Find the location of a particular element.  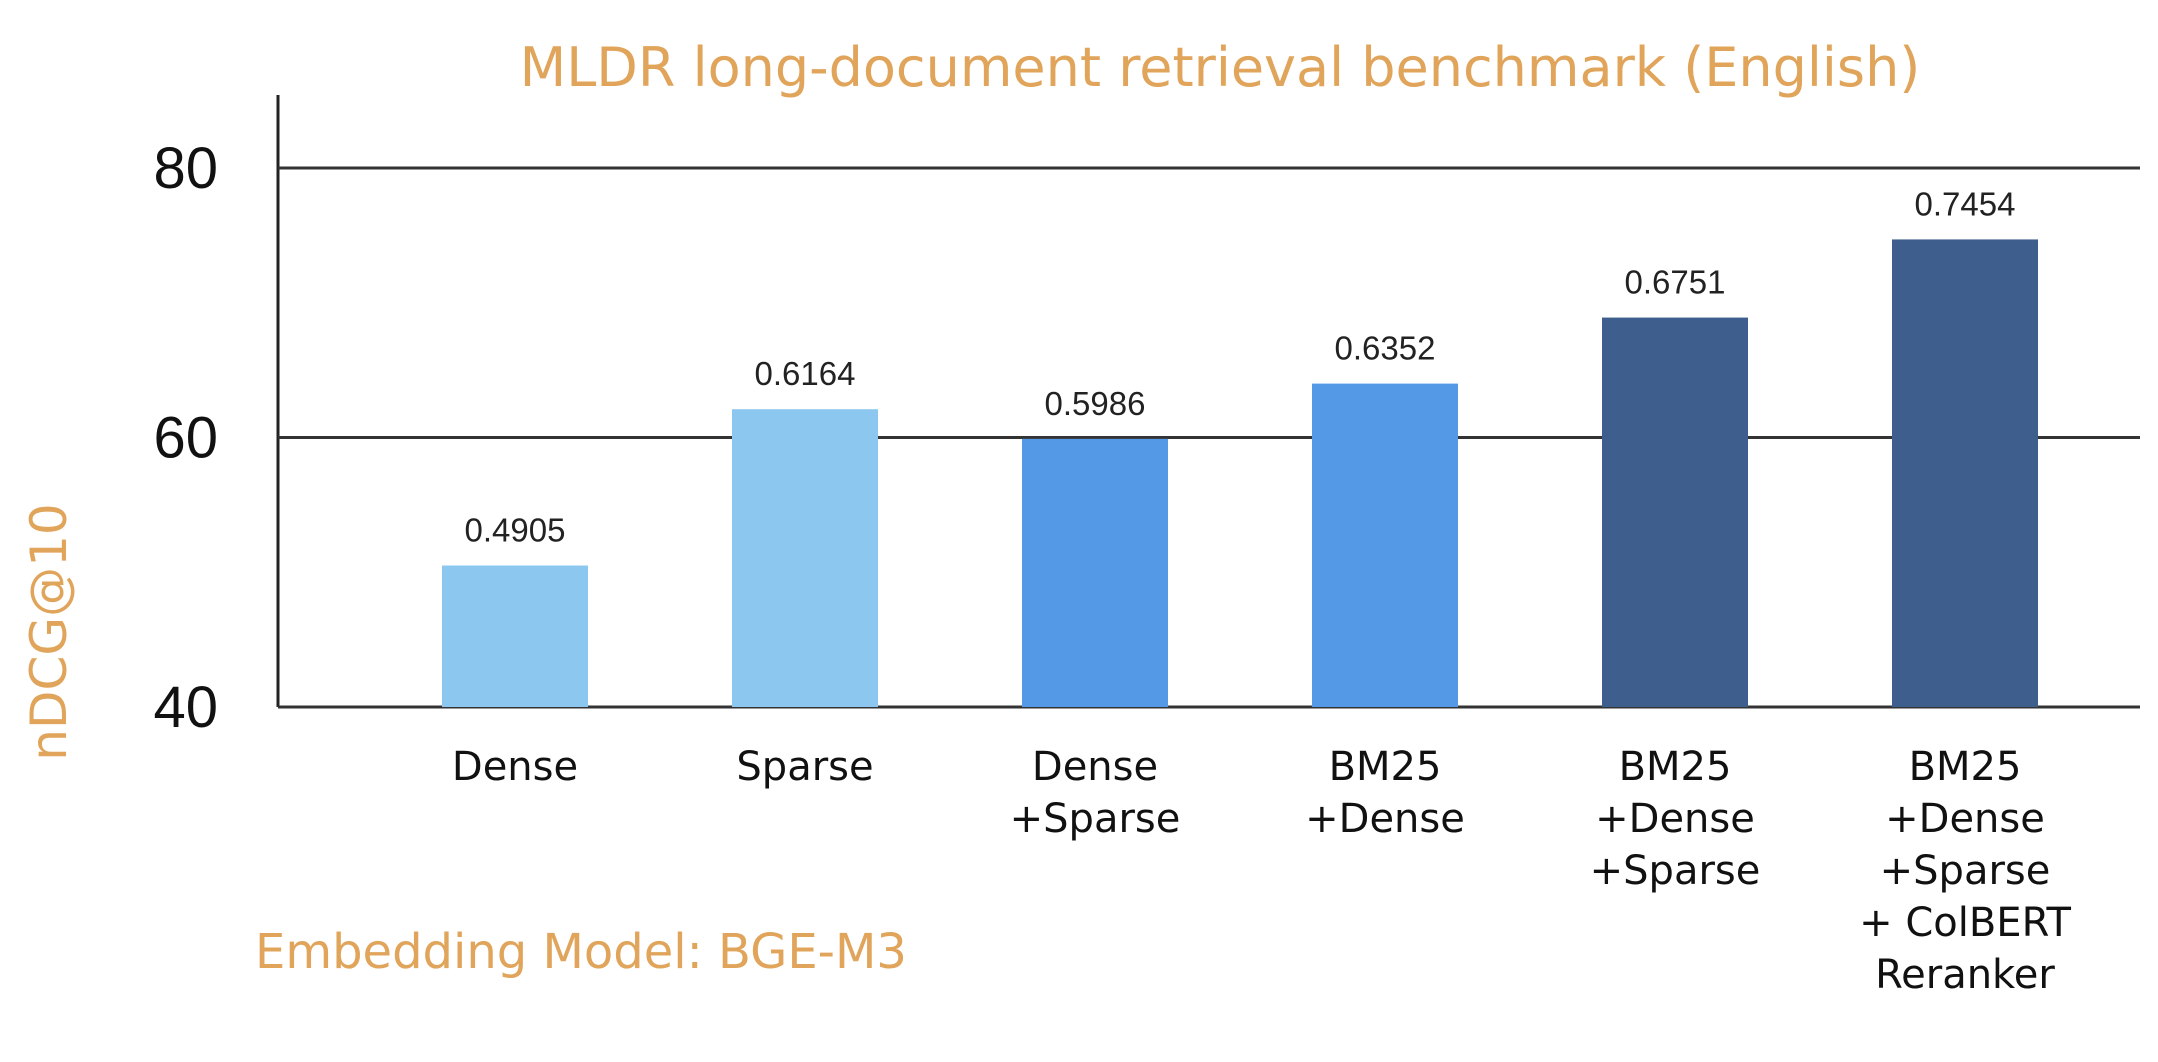

data-label: 0.6352 is located at coordinates (1385, 348).